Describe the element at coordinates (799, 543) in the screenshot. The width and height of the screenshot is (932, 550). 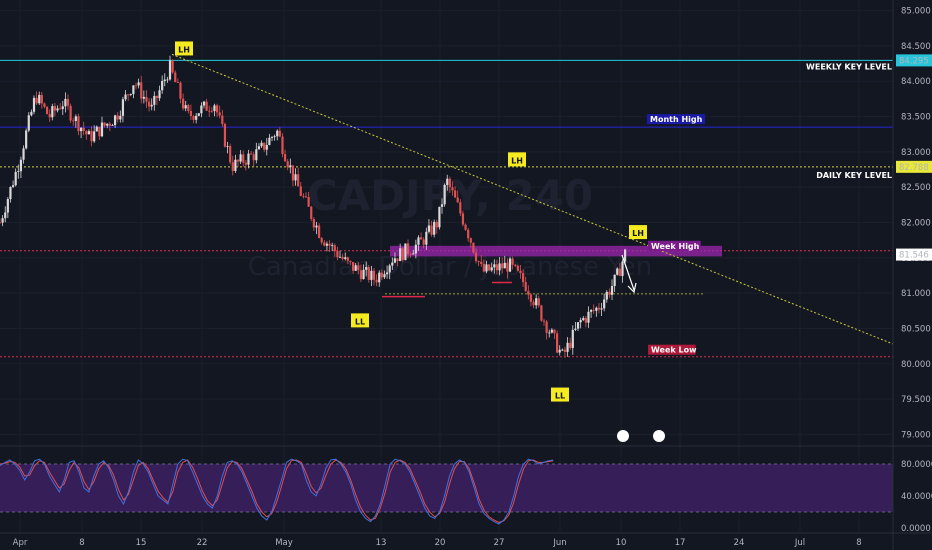
I see `x-tick-label: Jul` at that location.